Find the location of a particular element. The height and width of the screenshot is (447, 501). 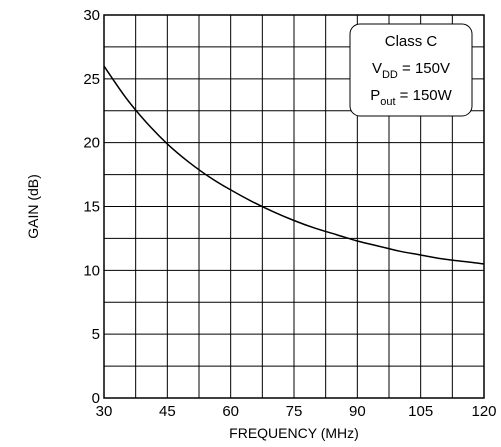

annotation-class: Class C is located at coordinates (411, 41).